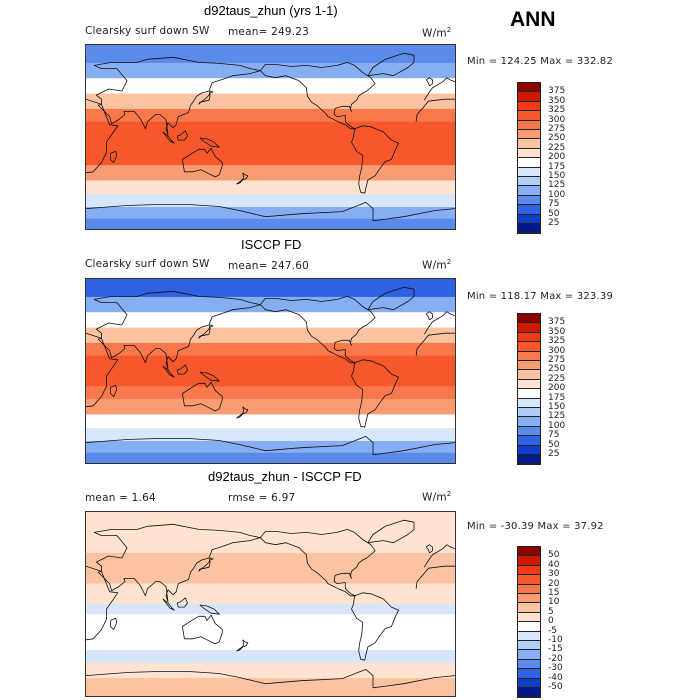 This screenshot has width=700, height=700. I want to click on colorbar-tick-label: 375, so click(557, 91).